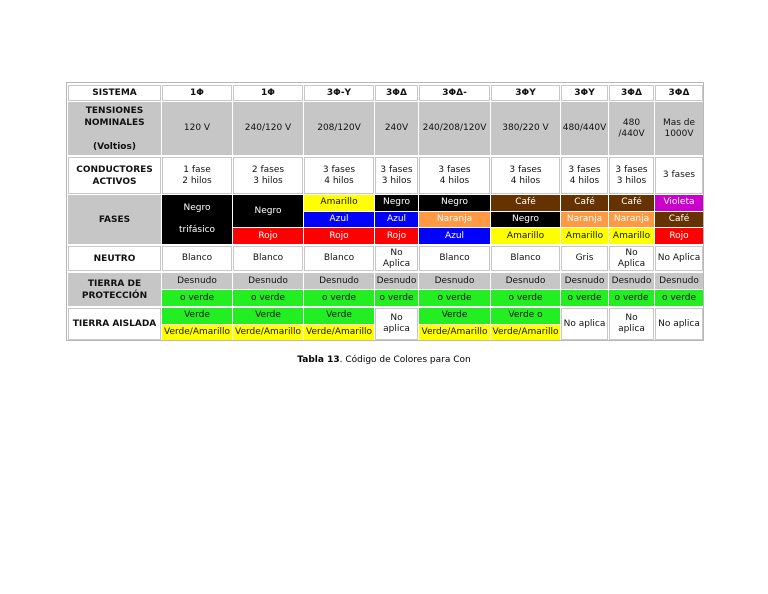 This screenshot has width=768, height=594. I want to click on row-label: CONDUCTORES ACTIVOS, so click(114, 175).